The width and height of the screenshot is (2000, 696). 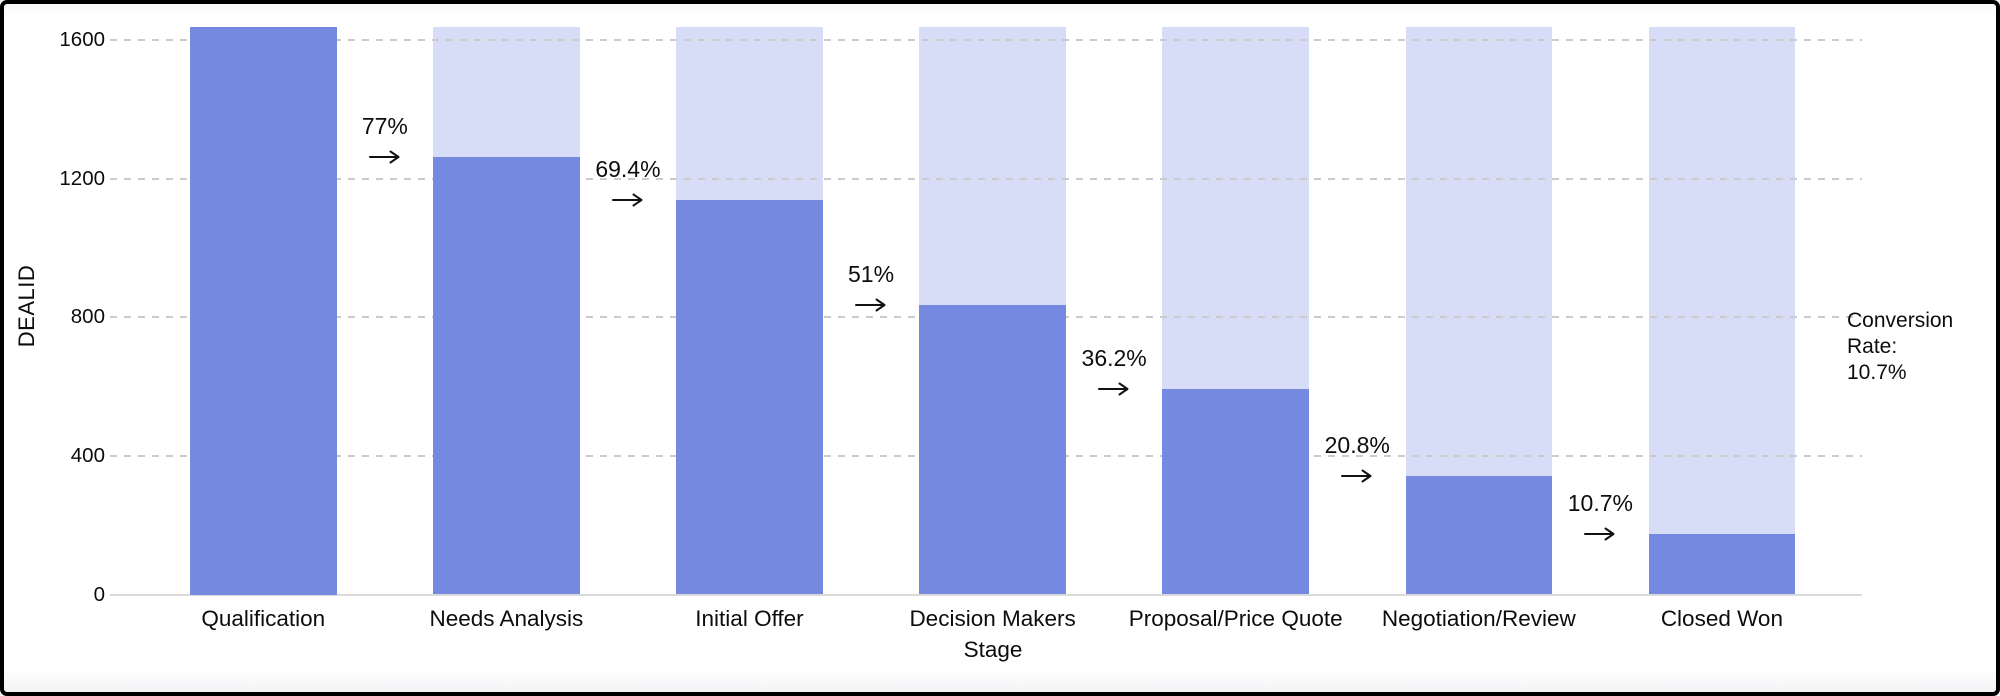 What do you see at coordinates (1114, 357) in the screenshot?
I see `conversion-label-proposal-price-quote: 36.2%` at bounding box center [1114, 357].